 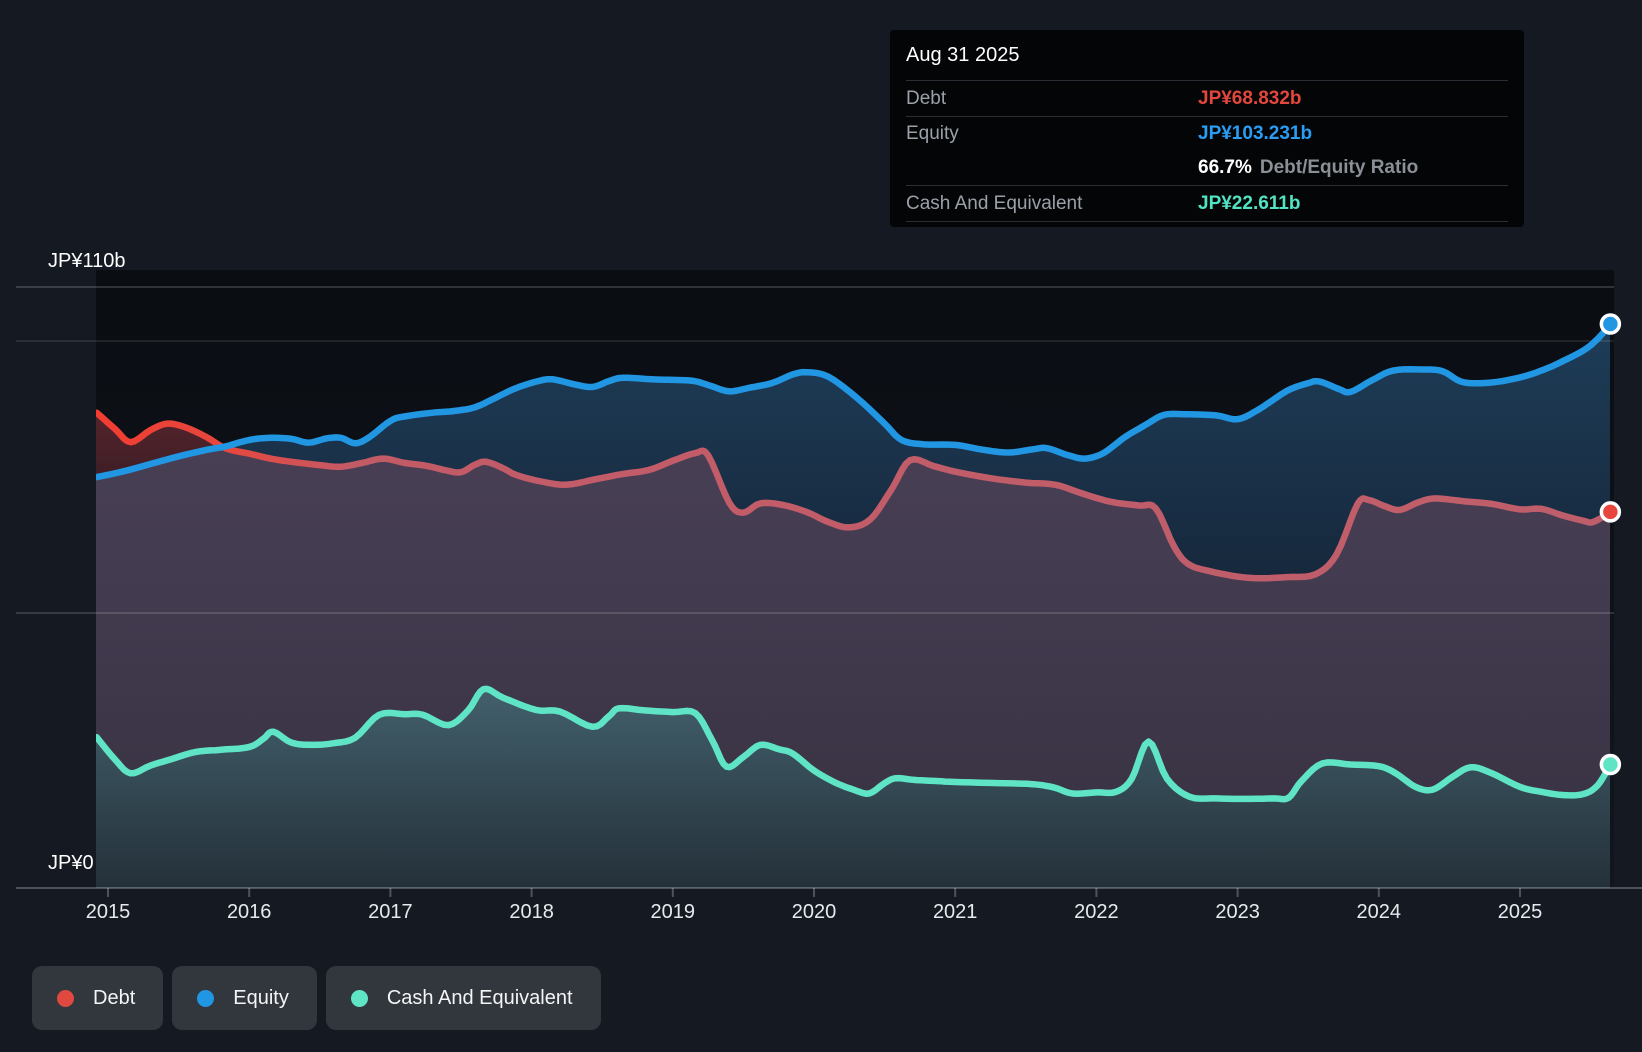 I want to click on end-marker-debt, so click(x=1610, y=512).